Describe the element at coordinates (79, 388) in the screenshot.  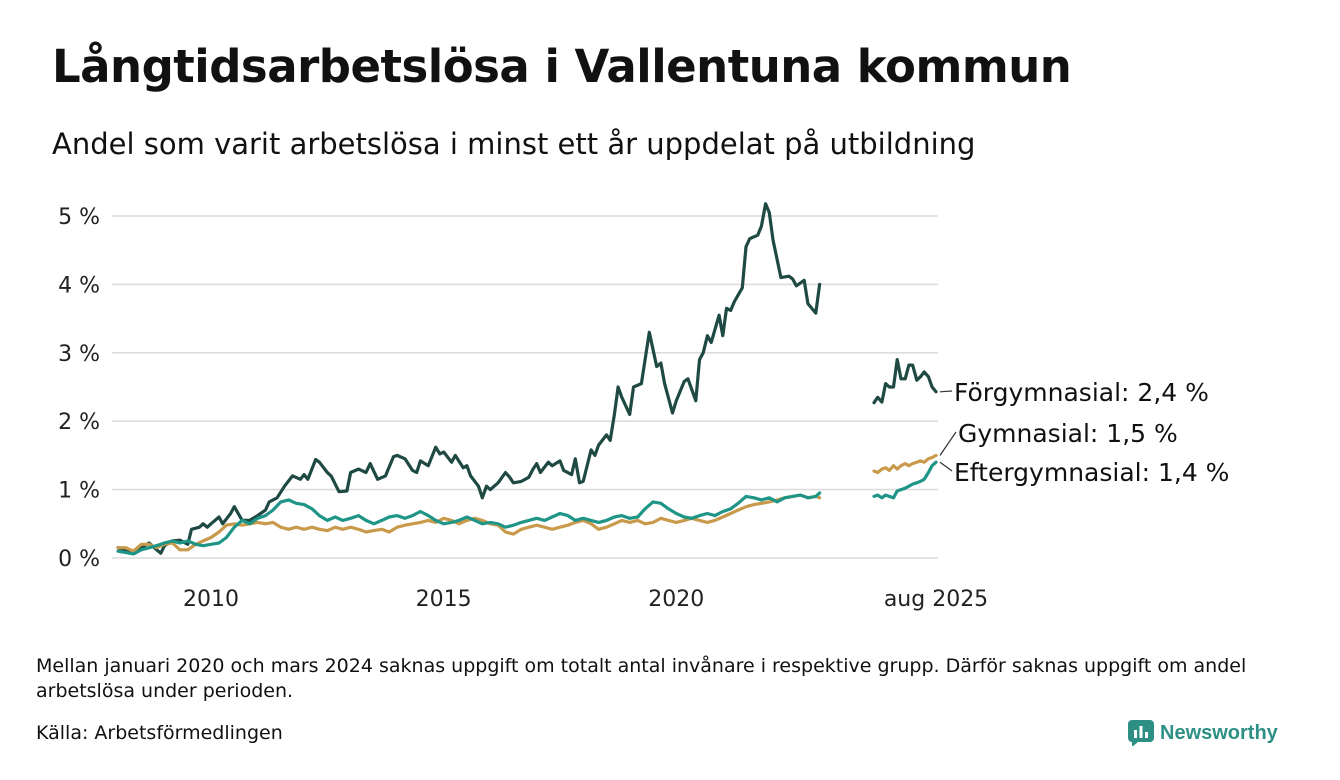
I see `y-axis-ticks: 0 % 1 % 2 % 3 % 4 % 5 %` at that location.